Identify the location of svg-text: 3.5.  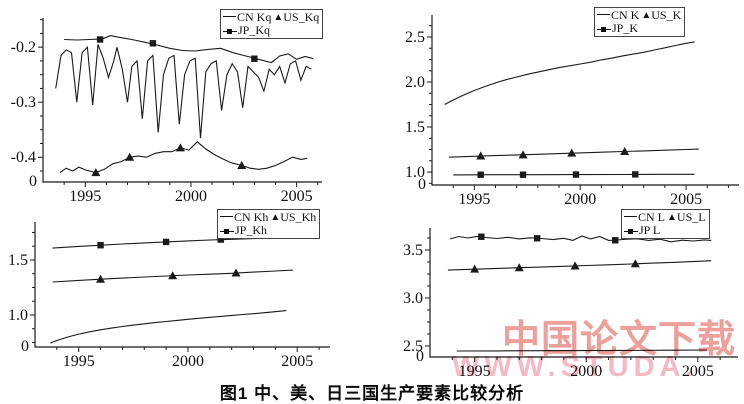
(413, 250).